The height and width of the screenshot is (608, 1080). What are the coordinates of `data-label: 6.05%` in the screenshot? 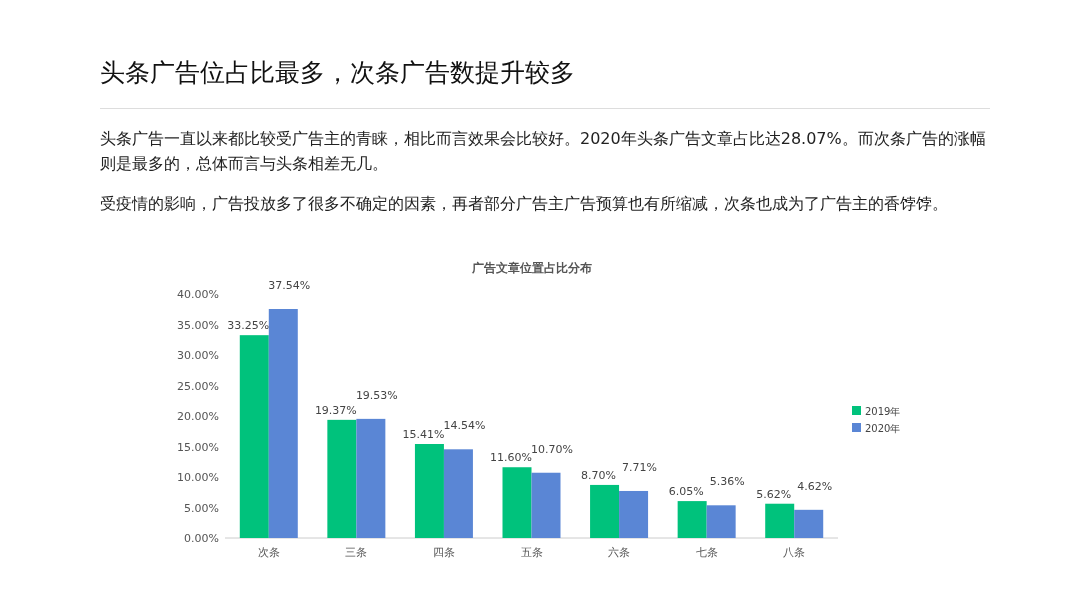 It's located at (686, 492).